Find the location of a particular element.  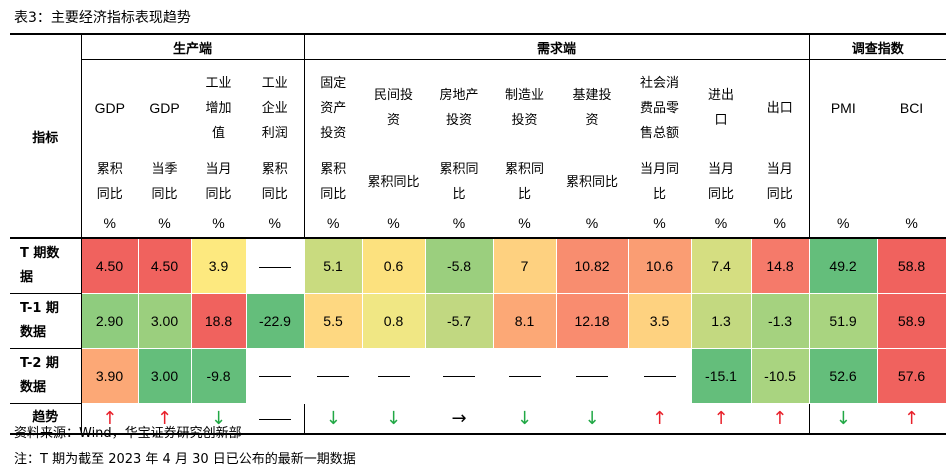

row-label: T-1 期数据 is located at coordinates (46, 320).